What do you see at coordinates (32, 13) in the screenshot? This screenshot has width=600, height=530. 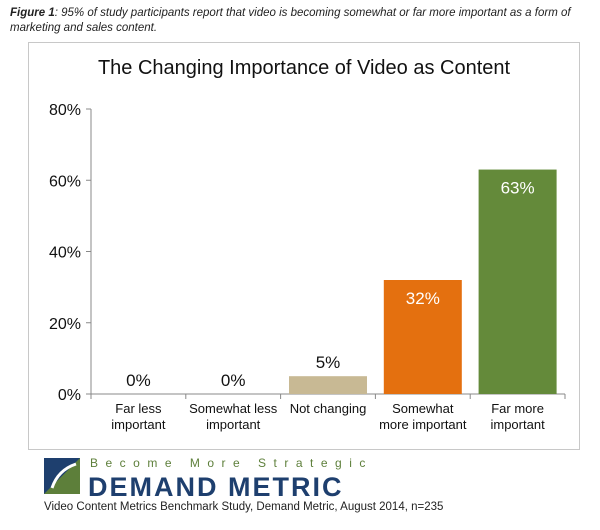 I see `figure-label: Figure 1` at bounding box center [32, 13].